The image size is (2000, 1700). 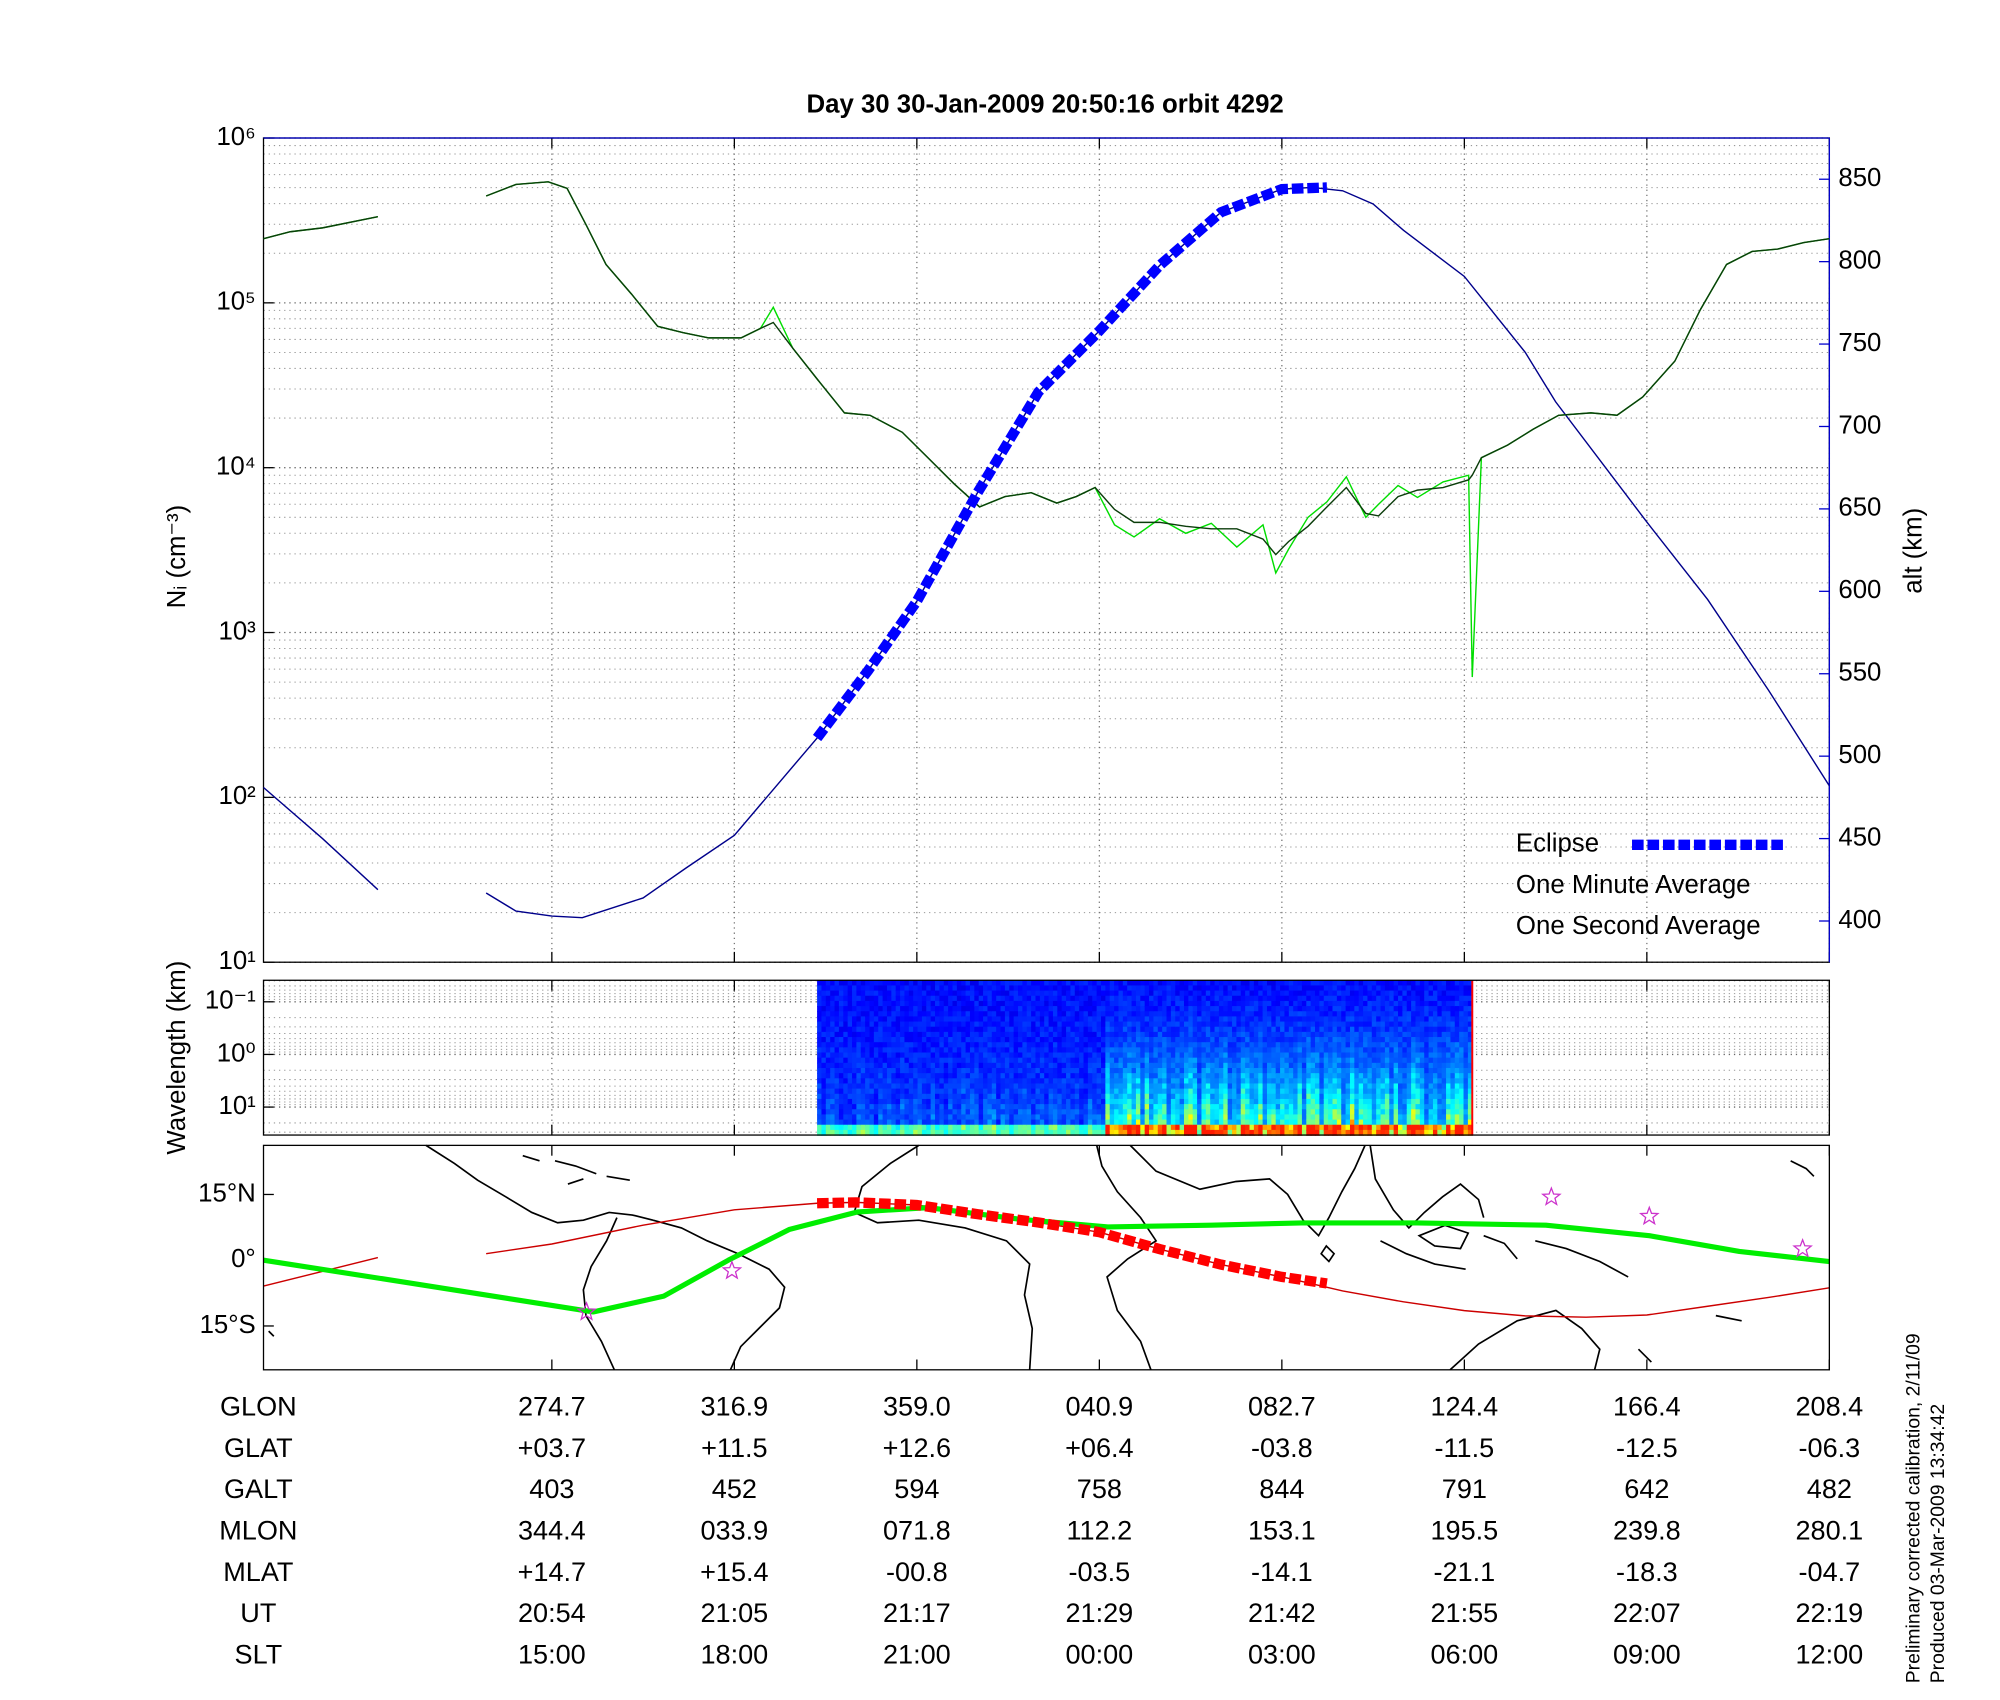 I want to click on table-row-label: GLON, so click(x=258, y=1406).